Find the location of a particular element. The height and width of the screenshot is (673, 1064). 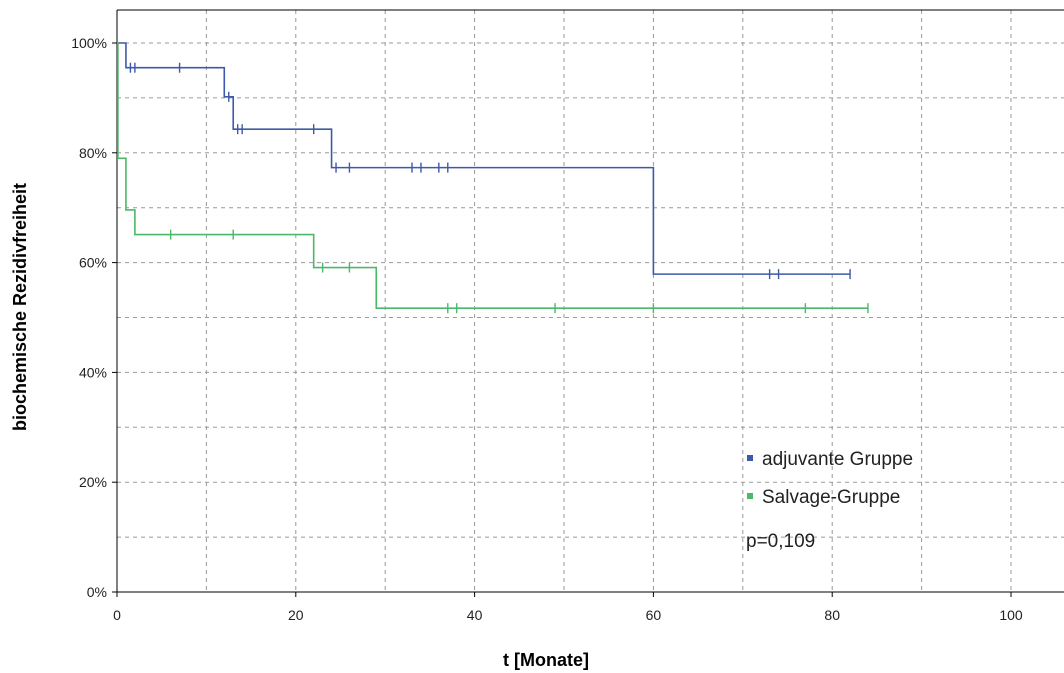

y-tick-label: 20% is located at coordinates (93, 482).